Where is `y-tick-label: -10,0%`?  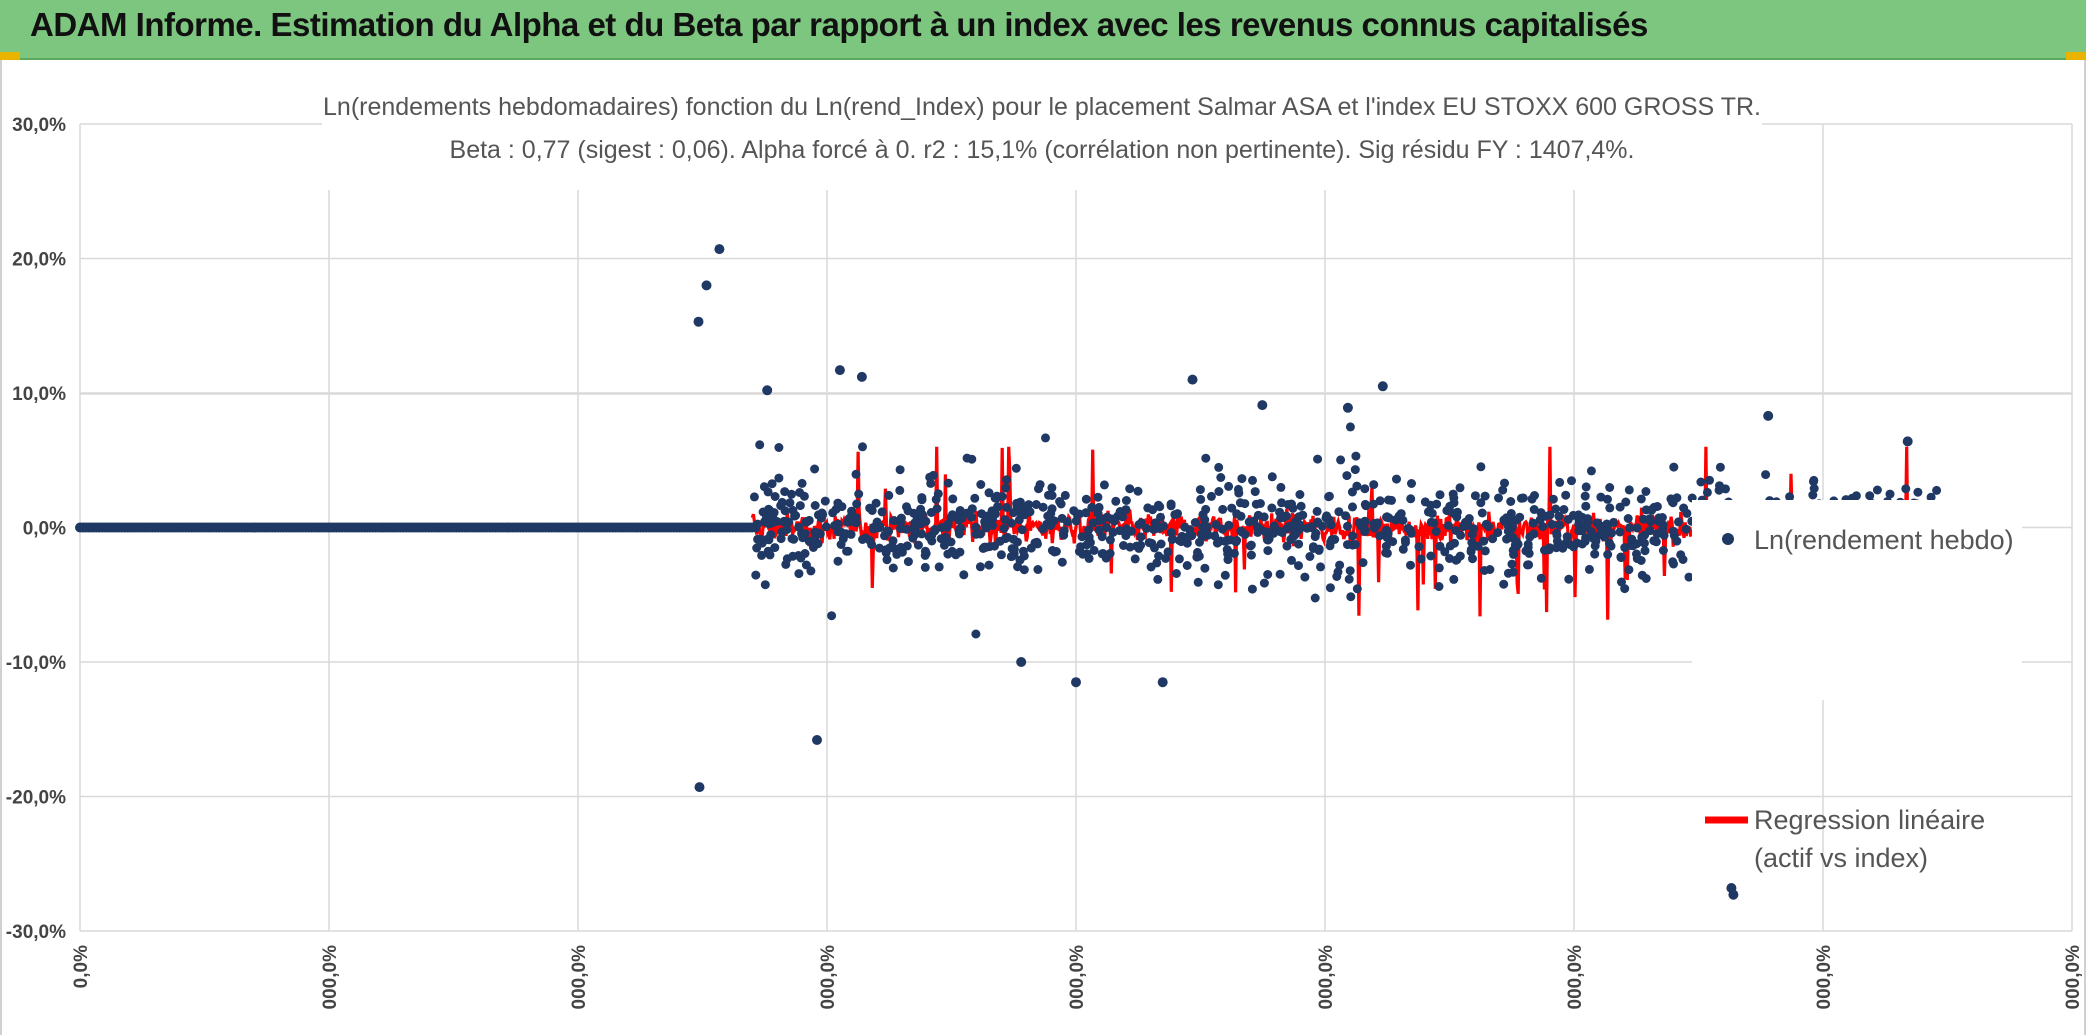
y-tick-label: -10,0% is located at coordinates (36, 663).